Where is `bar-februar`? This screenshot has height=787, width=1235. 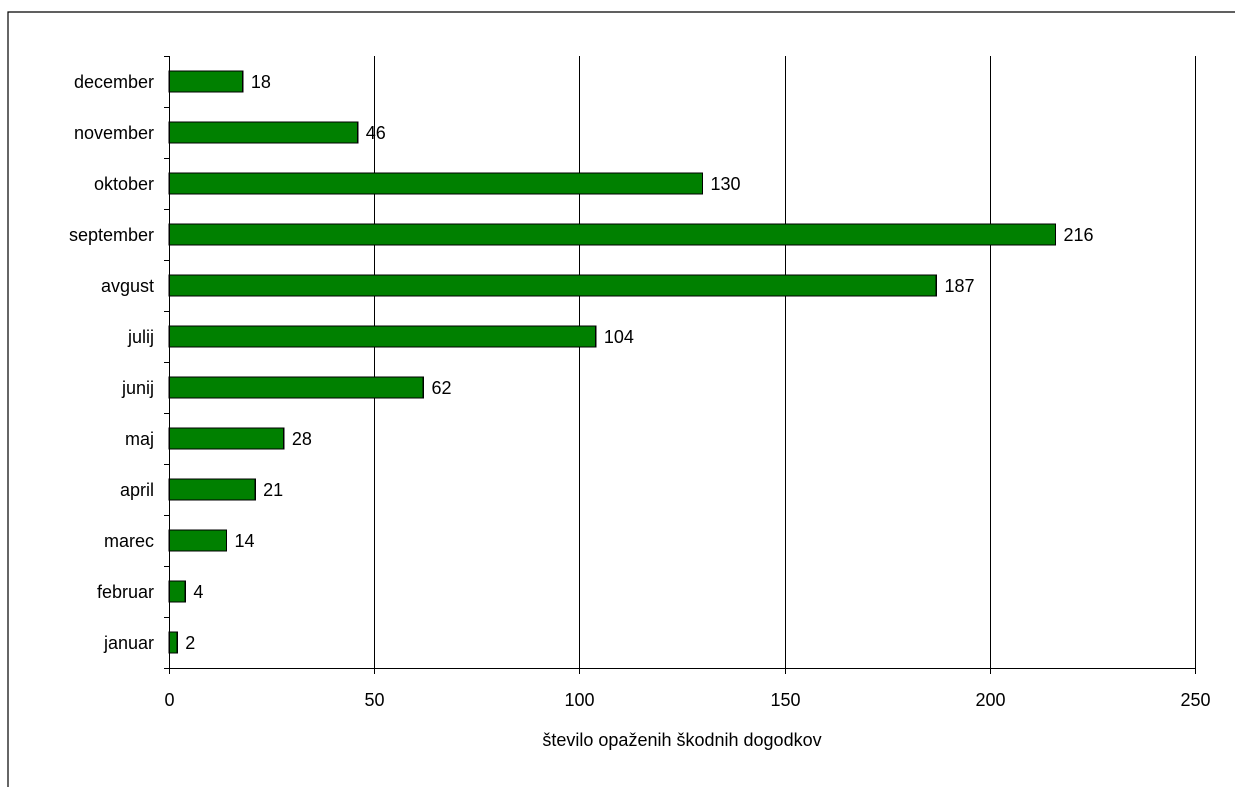 bar-februar is located at coordinates (177, 591).